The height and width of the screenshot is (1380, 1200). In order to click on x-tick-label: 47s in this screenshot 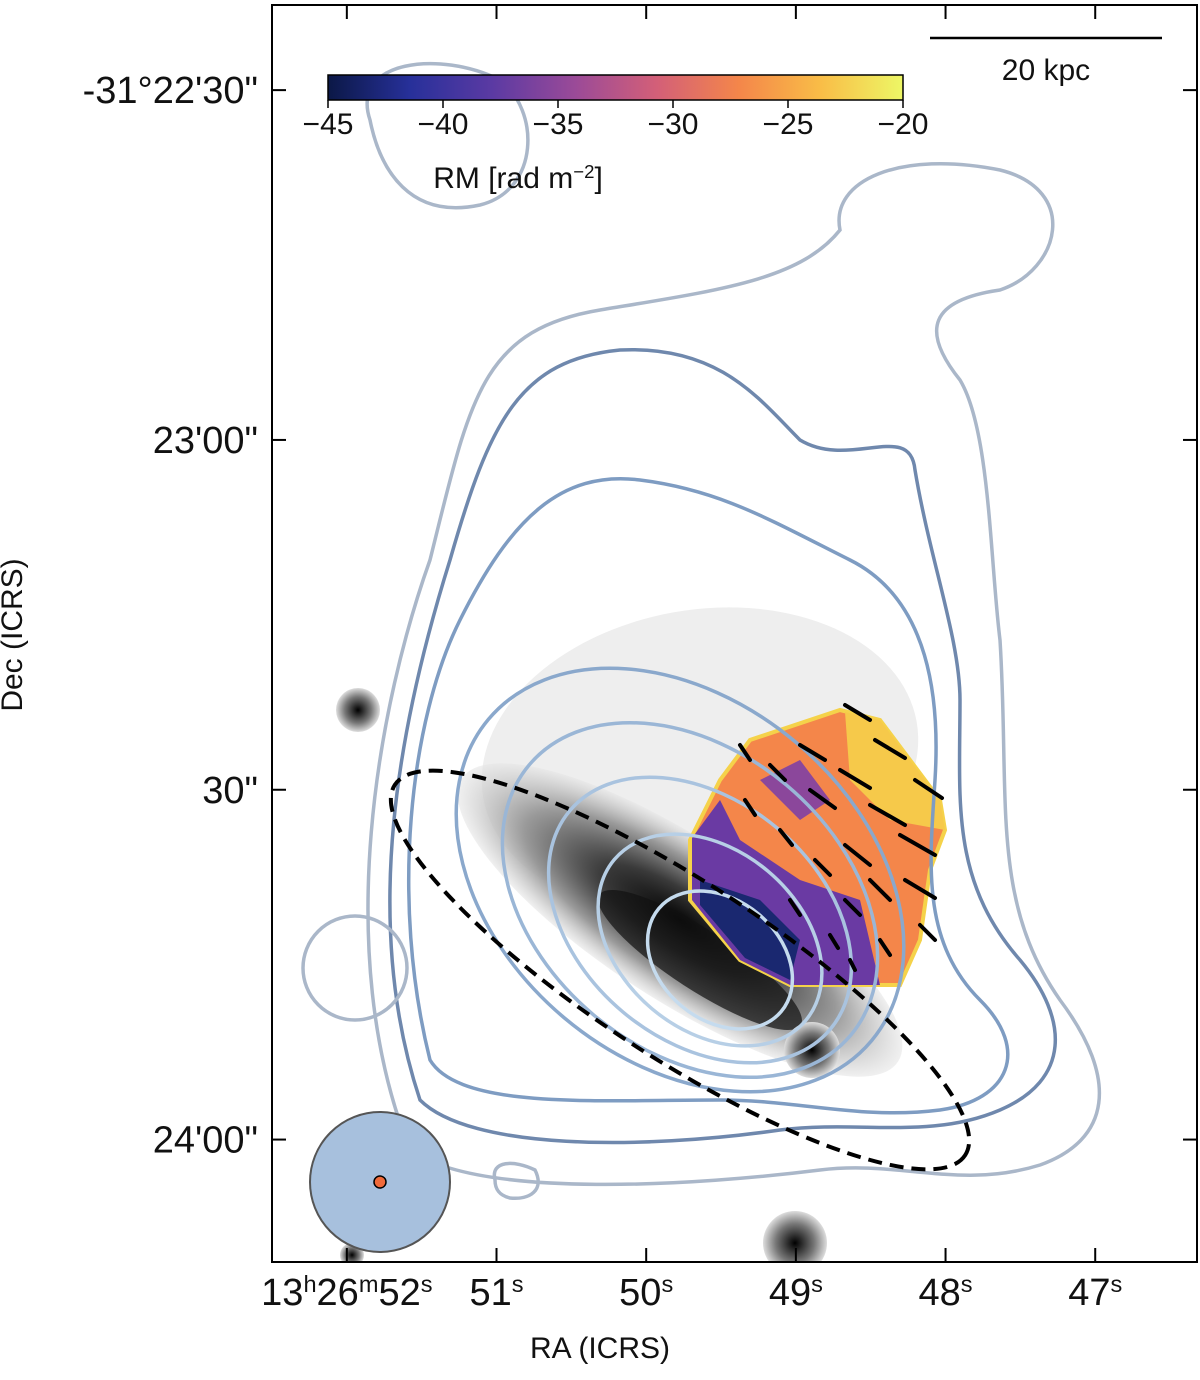, I will do `click(1095, 1292)`.